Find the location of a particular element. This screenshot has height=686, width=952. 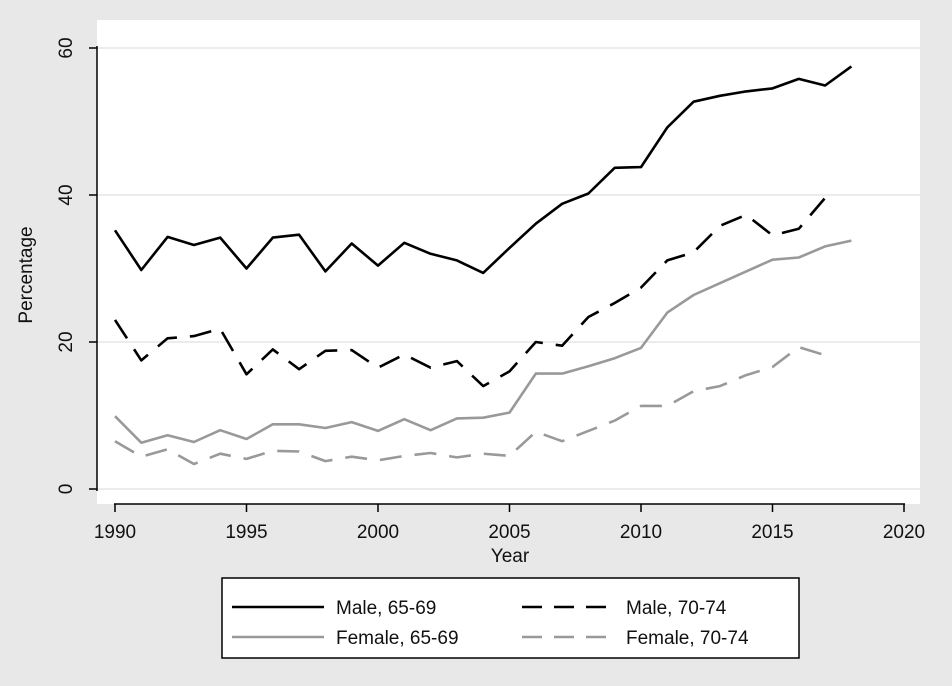

y-tick-label-0: 0 is located at coordinates (66, 489).